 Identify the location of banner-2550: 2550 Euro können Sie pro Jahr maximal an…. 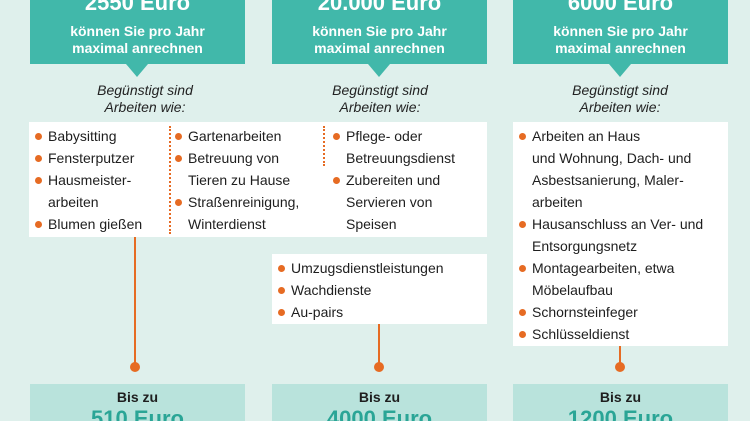
(137, 32).